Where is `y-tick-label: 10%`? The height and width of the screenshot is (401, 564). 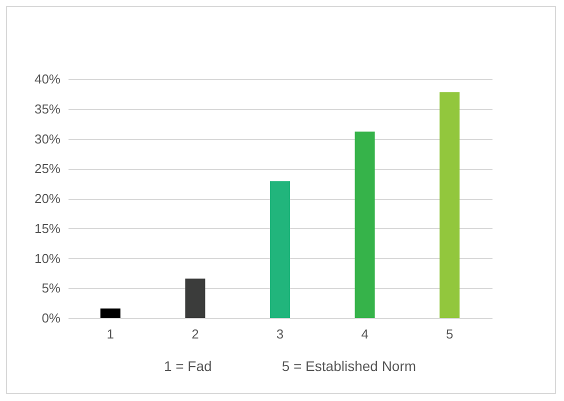 y-tick-label: 10% is located at coordinates (47, 258).